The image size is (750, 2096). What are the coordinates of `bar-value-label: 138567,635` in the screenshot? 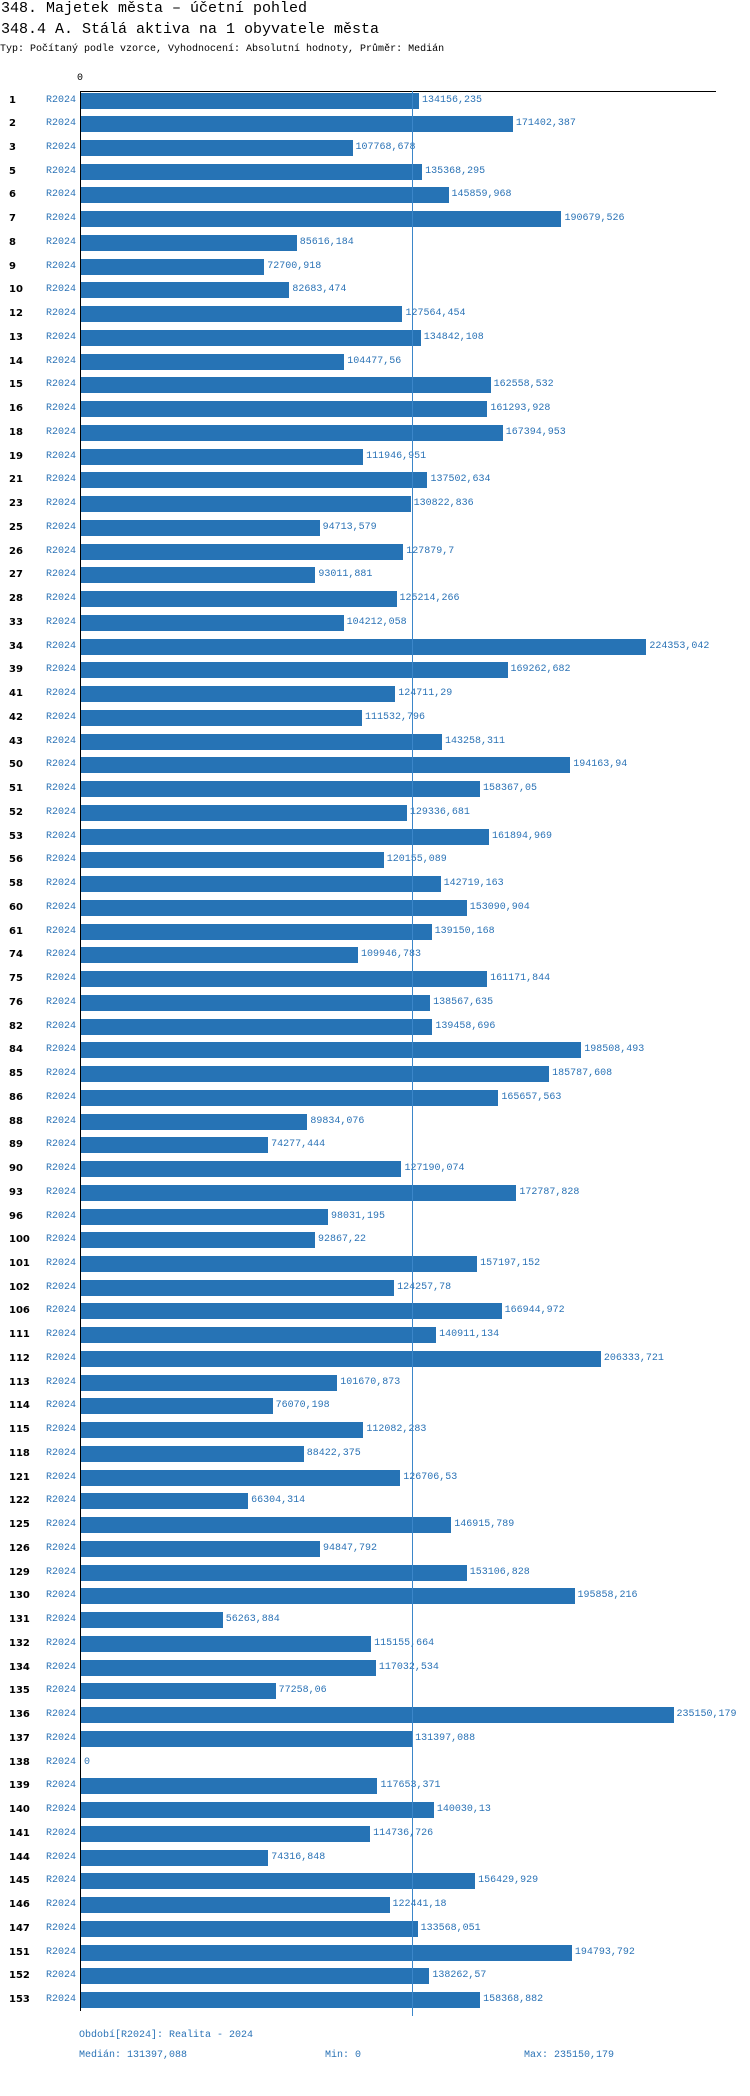 It's located at (463, 1002).